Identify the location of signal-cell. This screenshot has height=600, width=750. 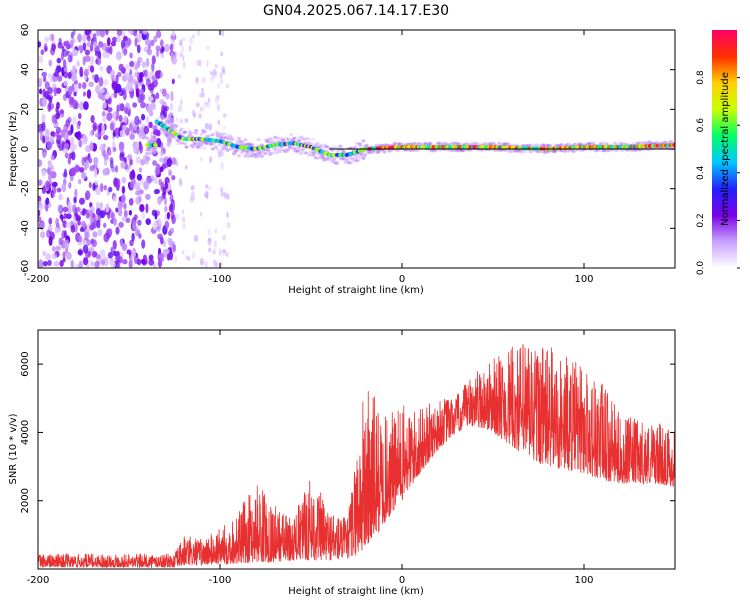
(673, 145).